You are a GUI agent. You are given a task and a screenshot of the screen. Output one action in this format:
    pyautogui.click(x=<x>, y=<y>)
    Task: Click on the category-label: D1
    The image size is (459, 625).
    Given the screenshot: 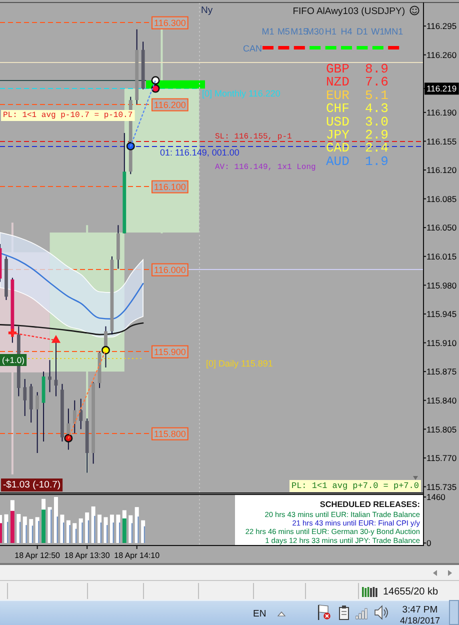 What is the action you would take?
    pyautogui.click(x=362, y=31)
    